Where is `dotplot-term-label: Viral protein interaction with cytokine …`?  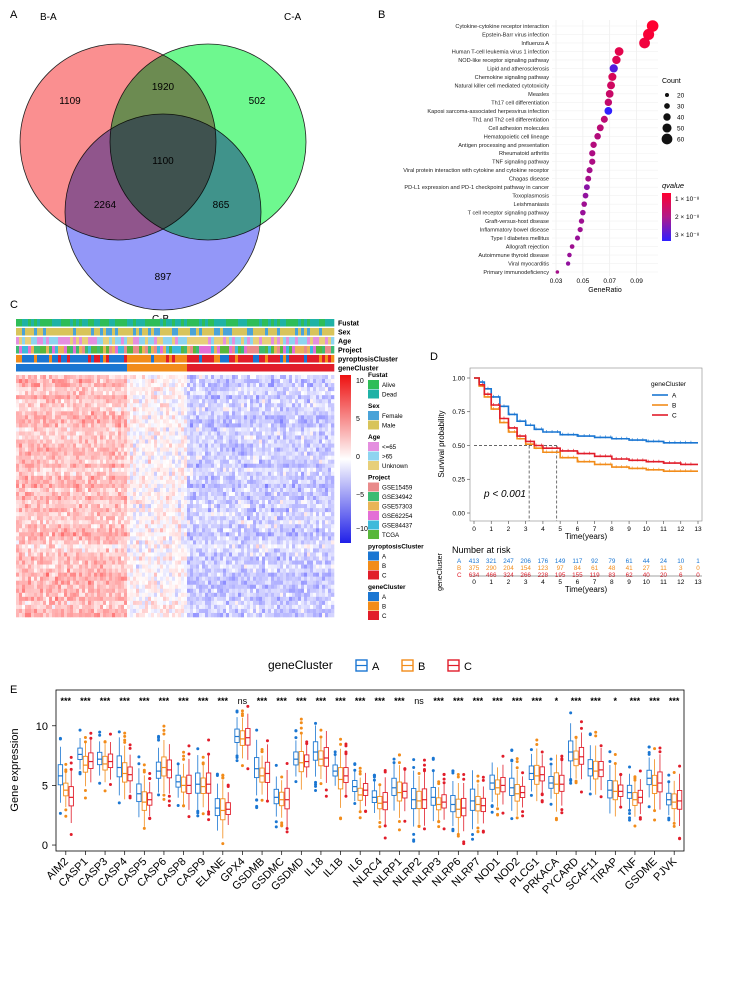
dotplot-term-label: Viral protein interaction with cytokine … is located at coordinates (476, 171).